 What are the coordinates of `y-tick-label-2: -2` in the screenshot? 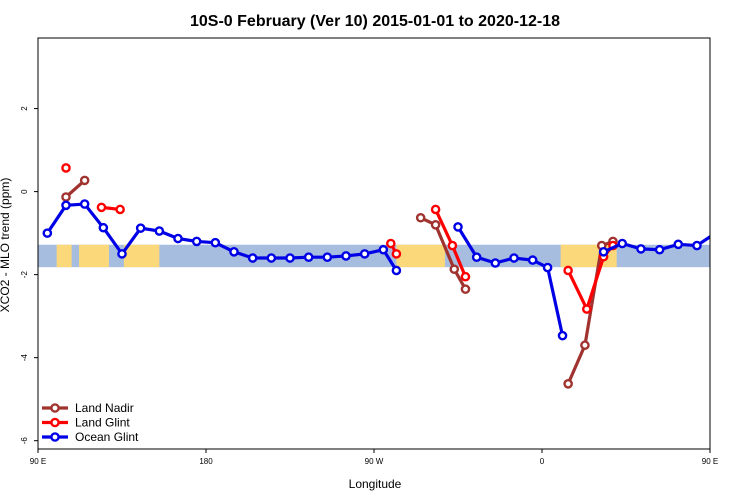 It's located at (24, 275).